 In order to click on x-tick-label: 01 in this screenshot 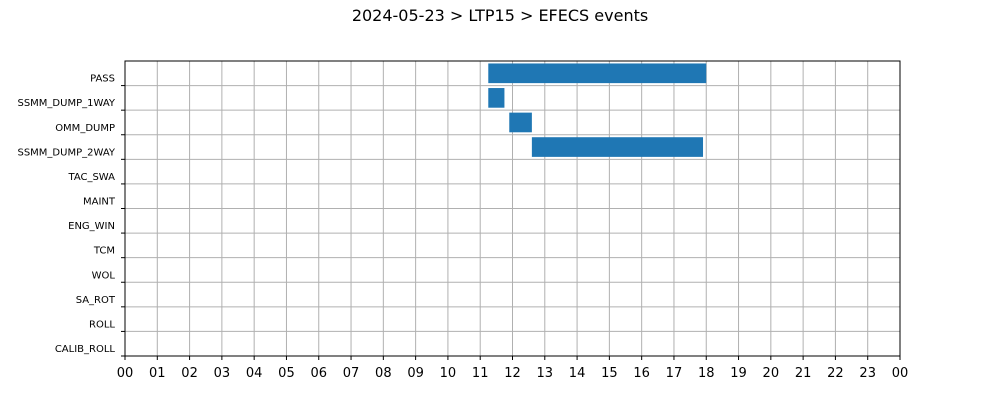, I will do `click(157, 373)`.